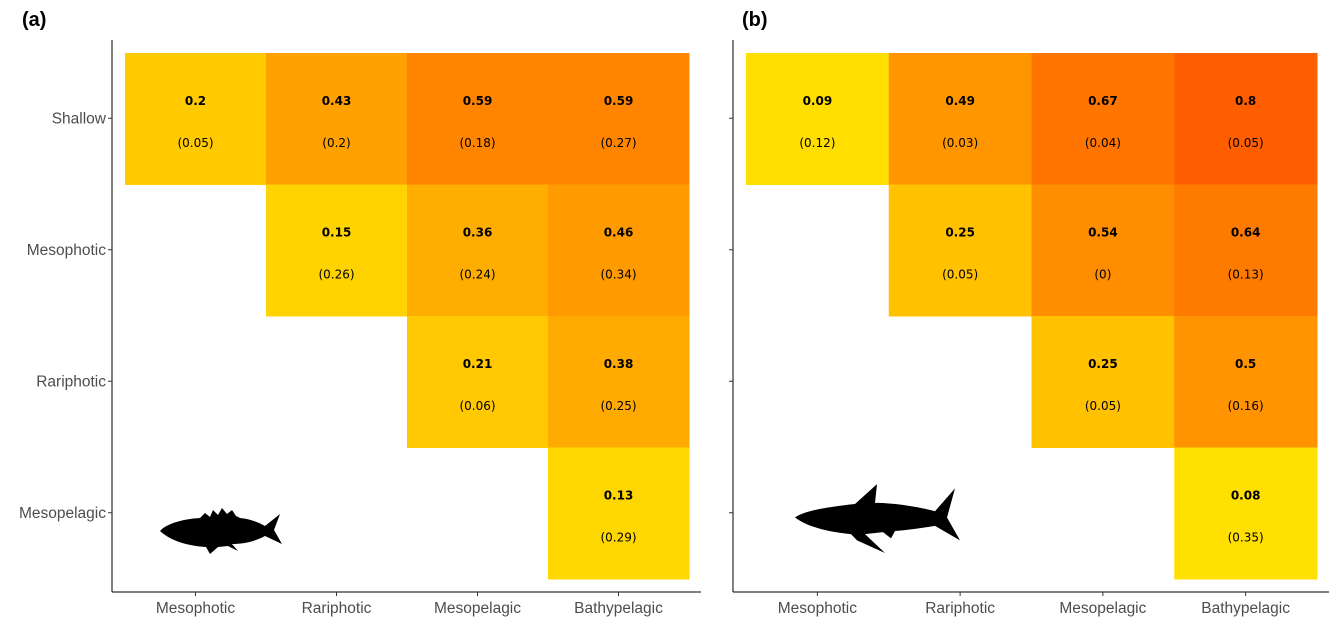 The width and height of the screenshot is (1332, 619). Describe the element at coordinates (960, 143) in the screenshot. I see `cell-sd-label: (0.03)` at that location.